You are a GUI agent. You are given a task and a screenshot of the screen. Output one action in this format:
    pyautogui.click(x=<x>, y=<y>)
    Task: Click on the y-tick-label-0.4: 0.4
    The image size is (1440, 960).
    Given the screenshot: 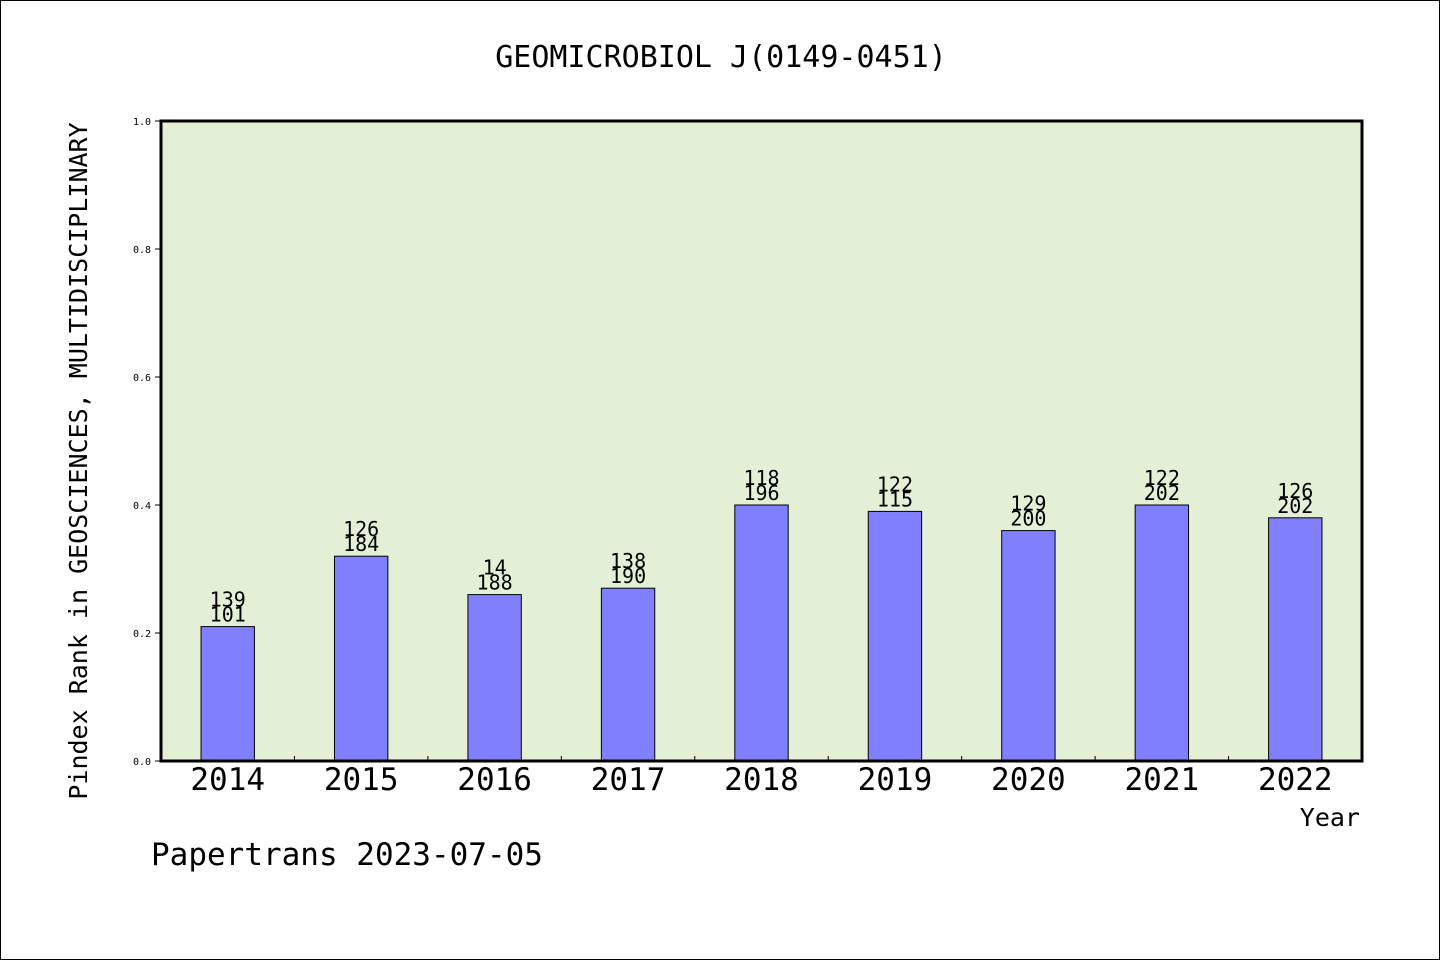 What is the action you would take?
    pyautogui.click(x=142, y=506)
    